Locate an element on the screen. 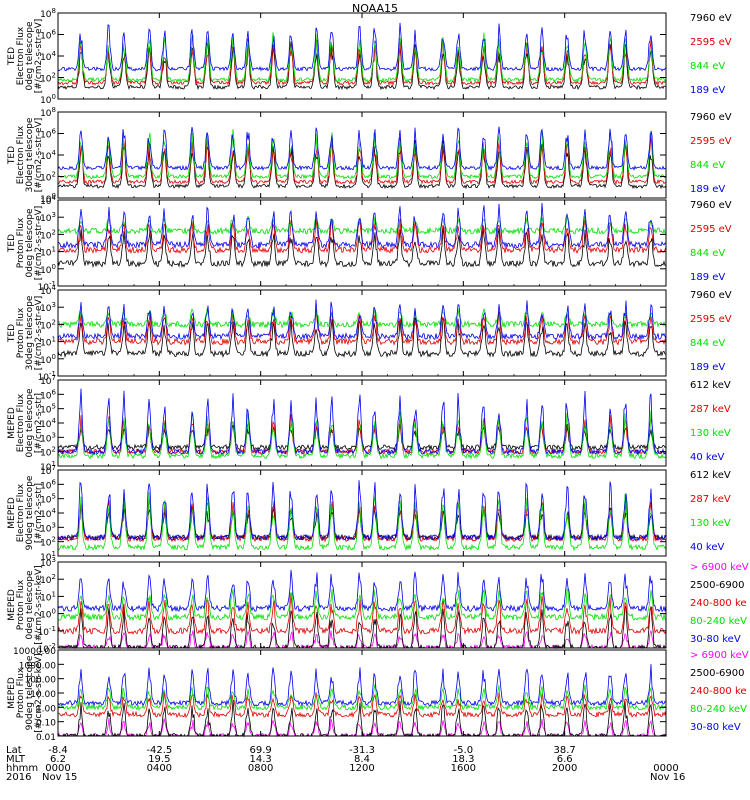 This screenshot has height=800, width=750. y-tick-label: 10⁵ is located at coordinates (48, 409).